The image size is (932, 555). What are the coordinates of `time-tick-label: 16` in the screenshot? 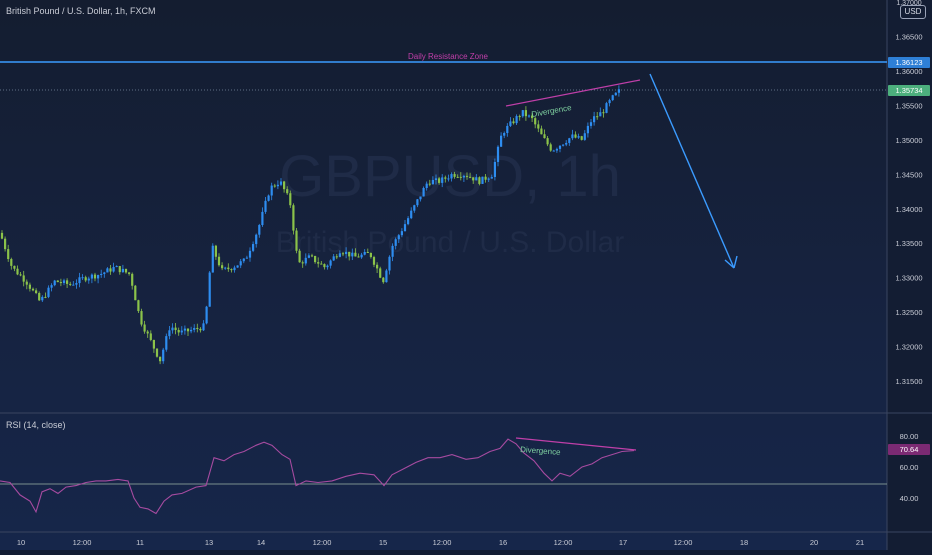 It's located at (503, 542).